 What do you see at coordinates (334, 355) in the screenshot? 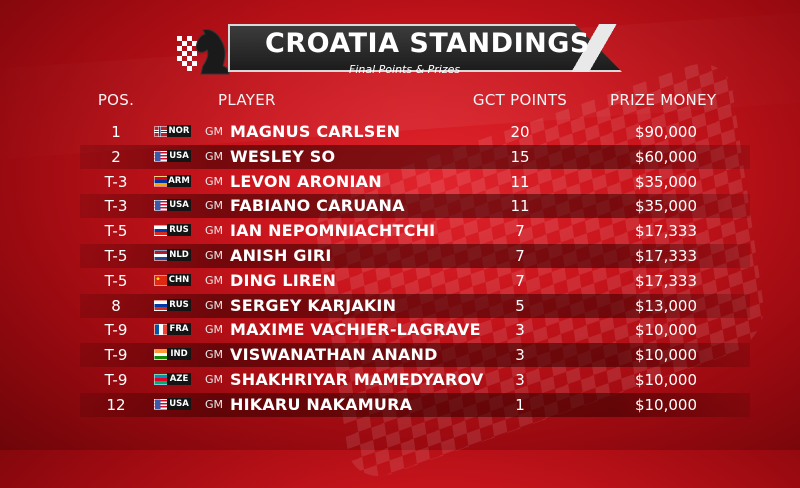
I see `player-name: VISWANATHAN ANAND` at bounding box center [334, 355].